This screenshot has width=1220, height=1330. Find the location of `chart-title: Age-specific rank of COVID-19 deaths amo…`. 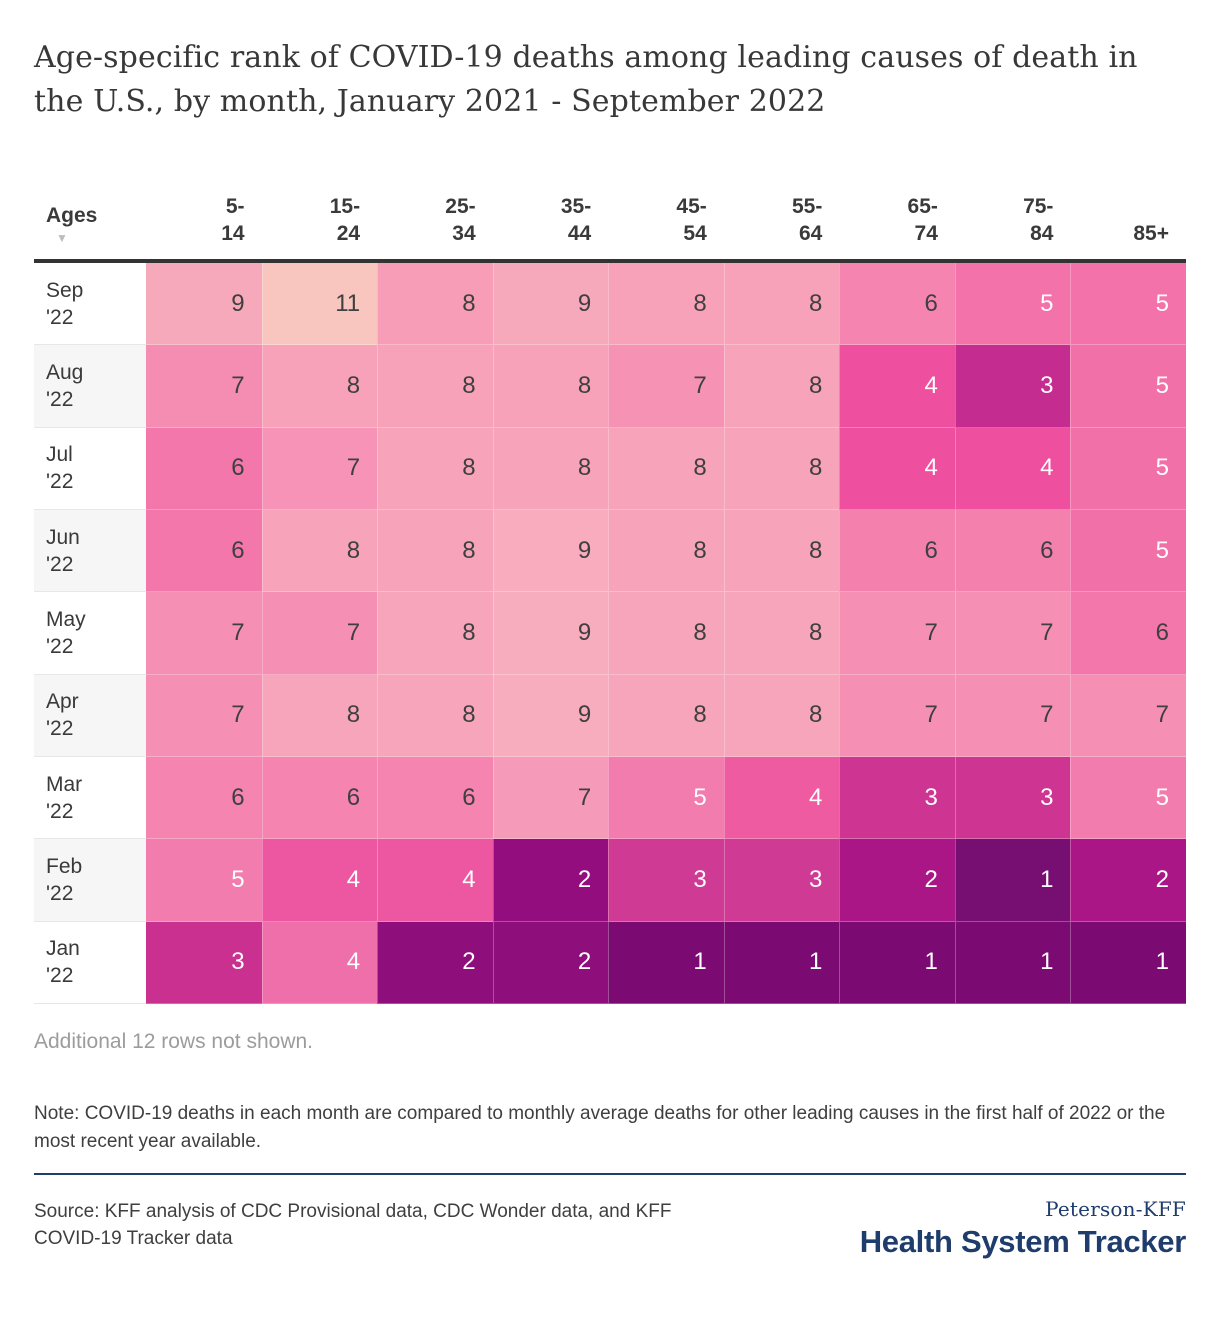

chart-title: Age-specific rank of COVID-19 deaths amo… is located at coordinates (586, 79).